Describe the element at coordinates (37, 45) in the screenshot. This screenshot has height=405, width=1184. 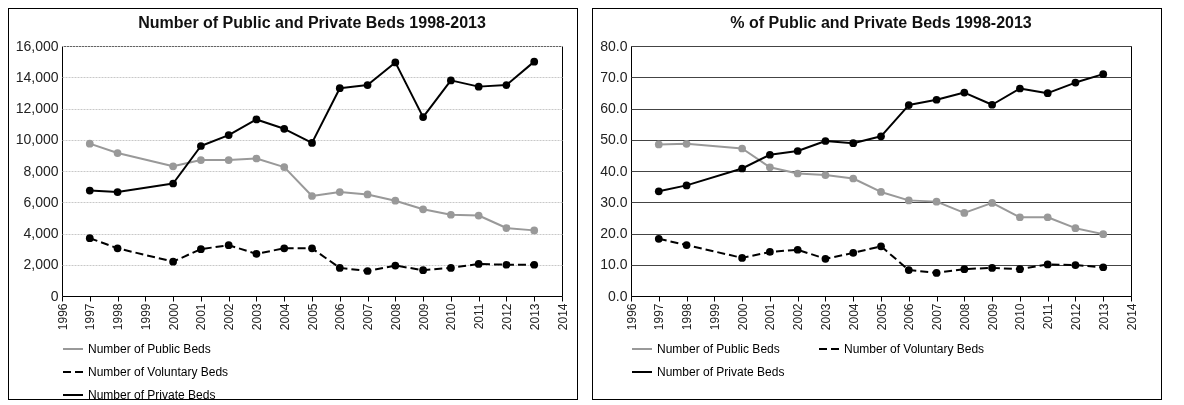
I see `y-tick-label: 16,000` at that location.